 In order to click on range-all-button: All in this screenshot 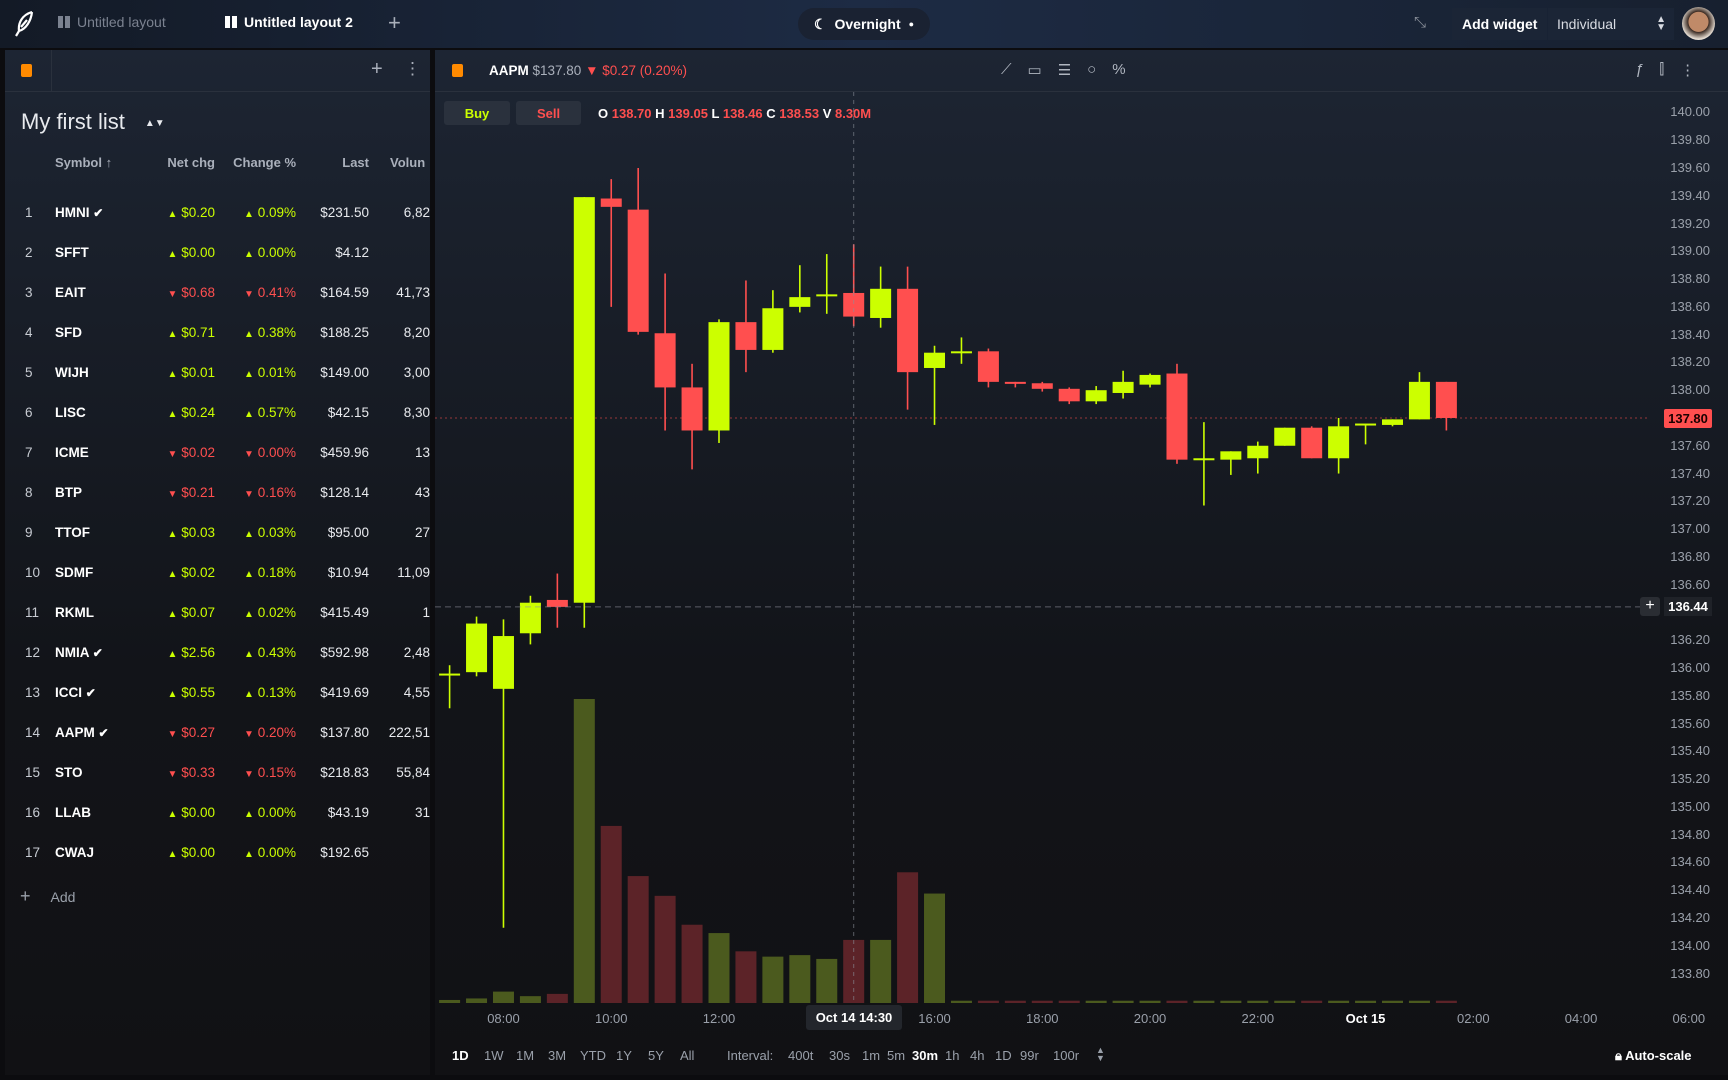, I will do `click(687, 1055)`.